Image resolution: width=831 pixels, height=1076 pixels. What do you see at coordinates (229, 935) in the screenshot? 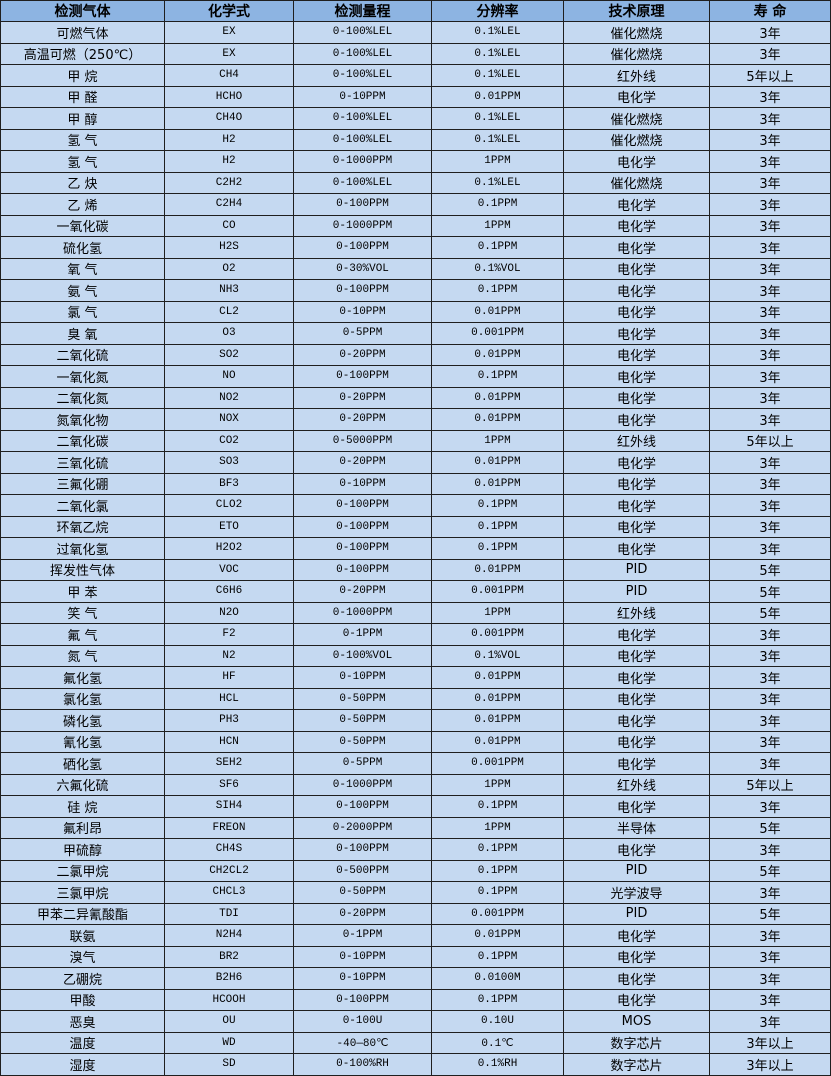
I see `formula-cell: N2H4` at bounding box center [229, 935].